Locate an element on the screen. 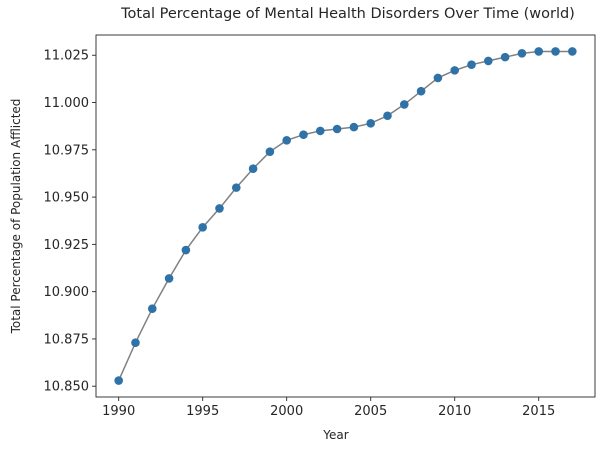 Image resolution: width=606 pixels, height=453 pixels. x-axis-label: Year is located at coordinates (335, 435).